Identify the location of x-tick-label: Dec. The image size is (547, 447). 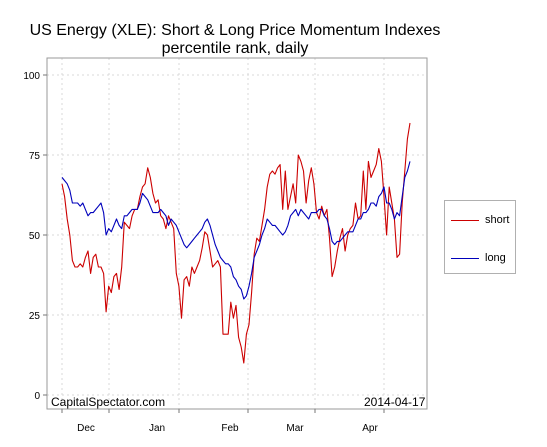
(86, 428).